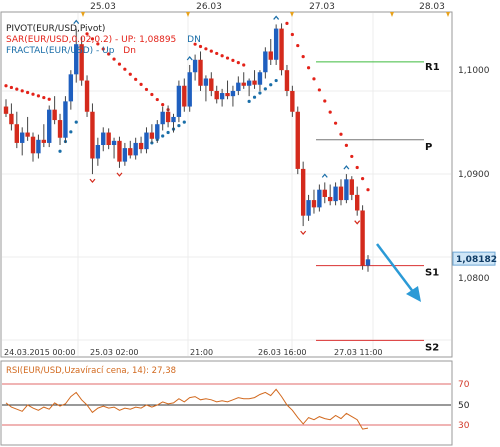 The width and height of the screenshot is (500, 447). I want to click on fractal-legend: FRACTAL(EUR/USD) - Up Dn, so click(71, 51).